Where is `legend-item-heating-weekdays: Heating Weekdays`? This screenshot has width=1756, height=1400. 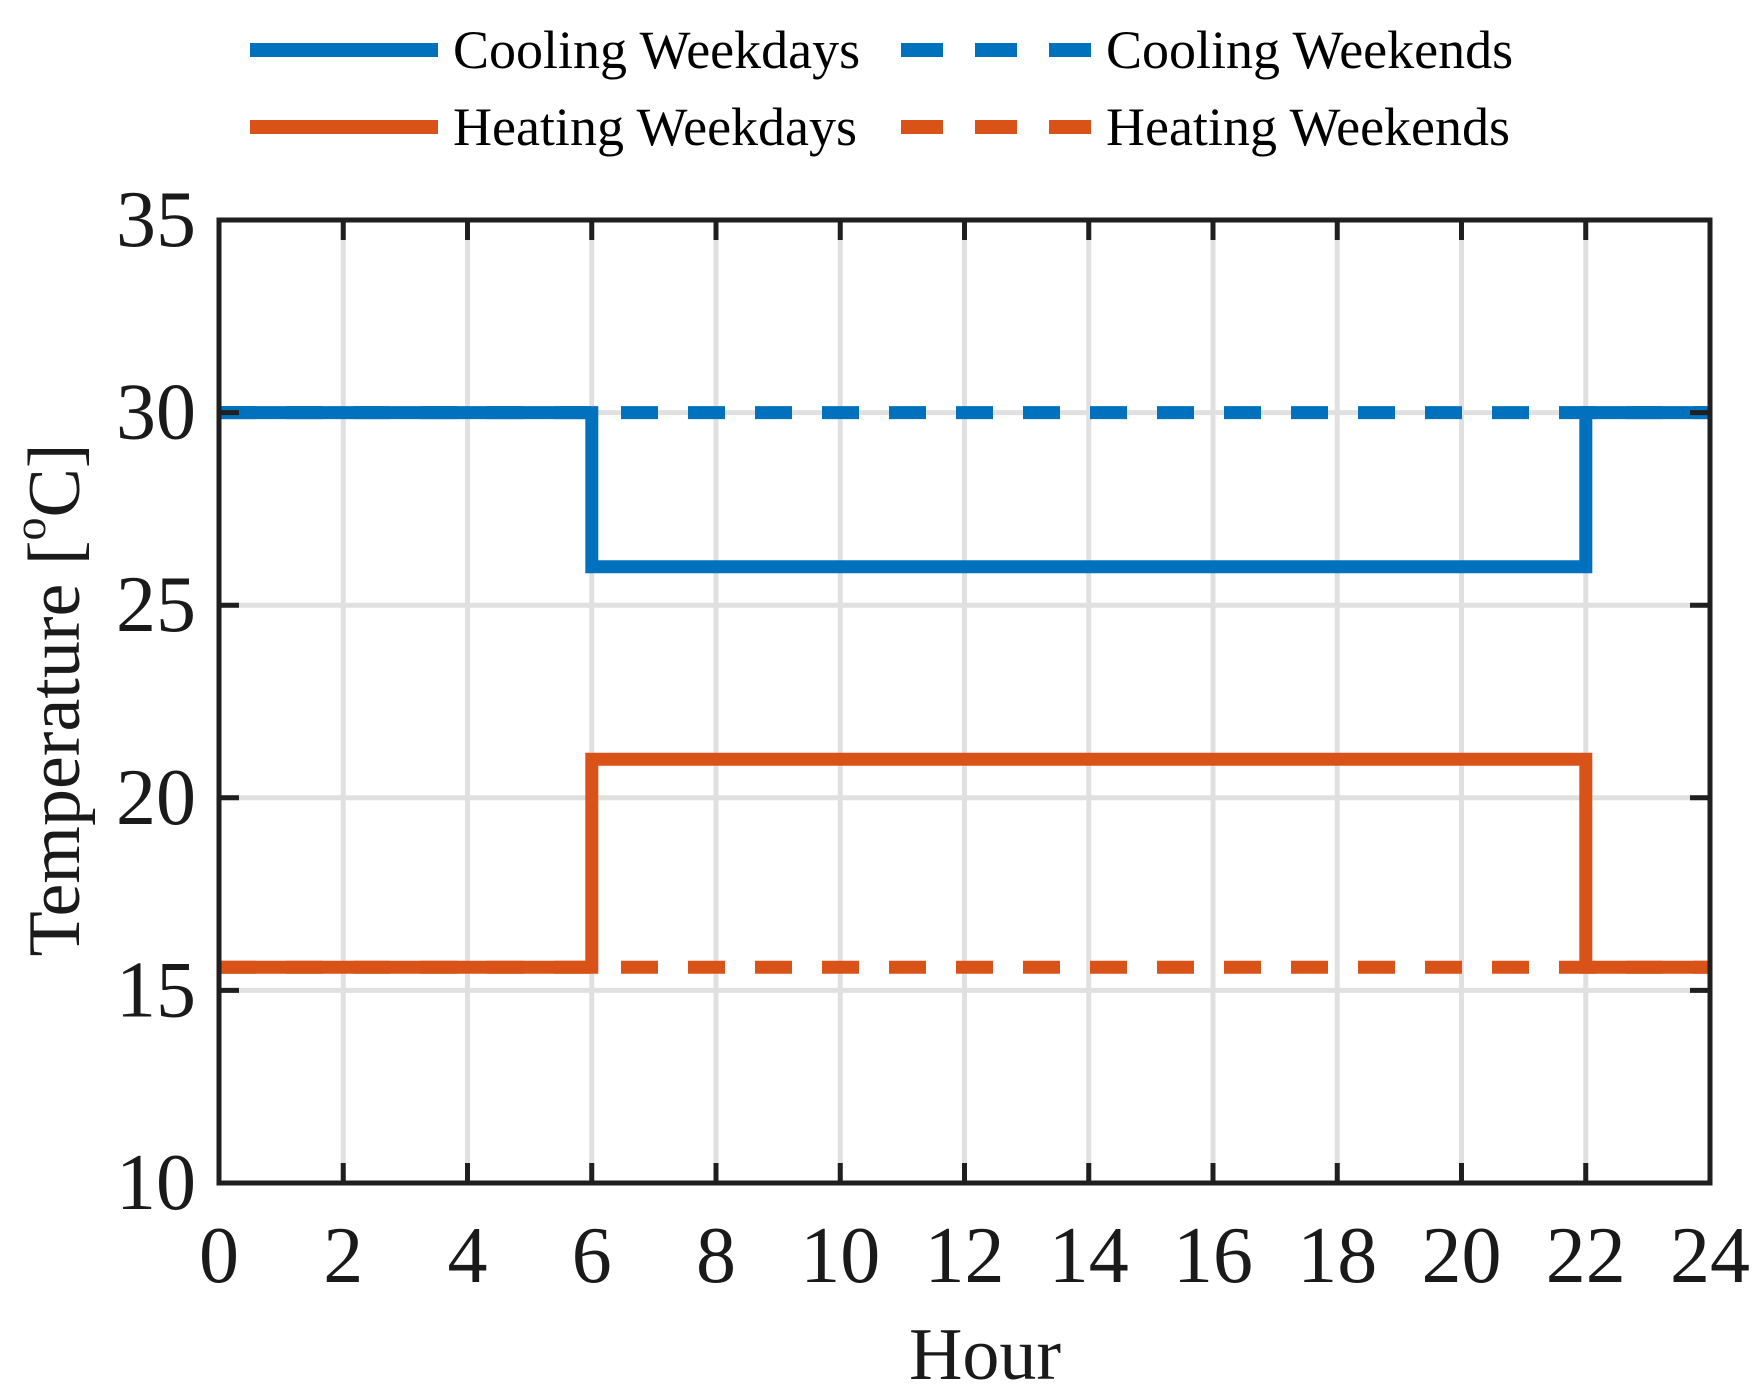 legend-item-heating-weekdays: Heating Weekdays is located at coordinates (553, 127).